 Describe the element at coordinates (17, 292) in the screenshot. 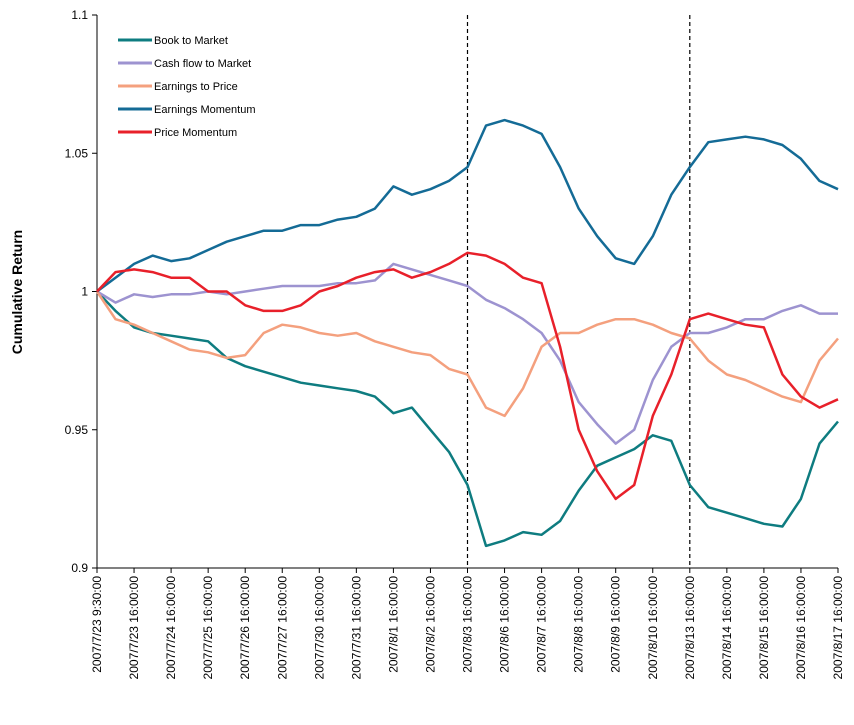

I see `y-axis-label: Cumulative Return` at that location.